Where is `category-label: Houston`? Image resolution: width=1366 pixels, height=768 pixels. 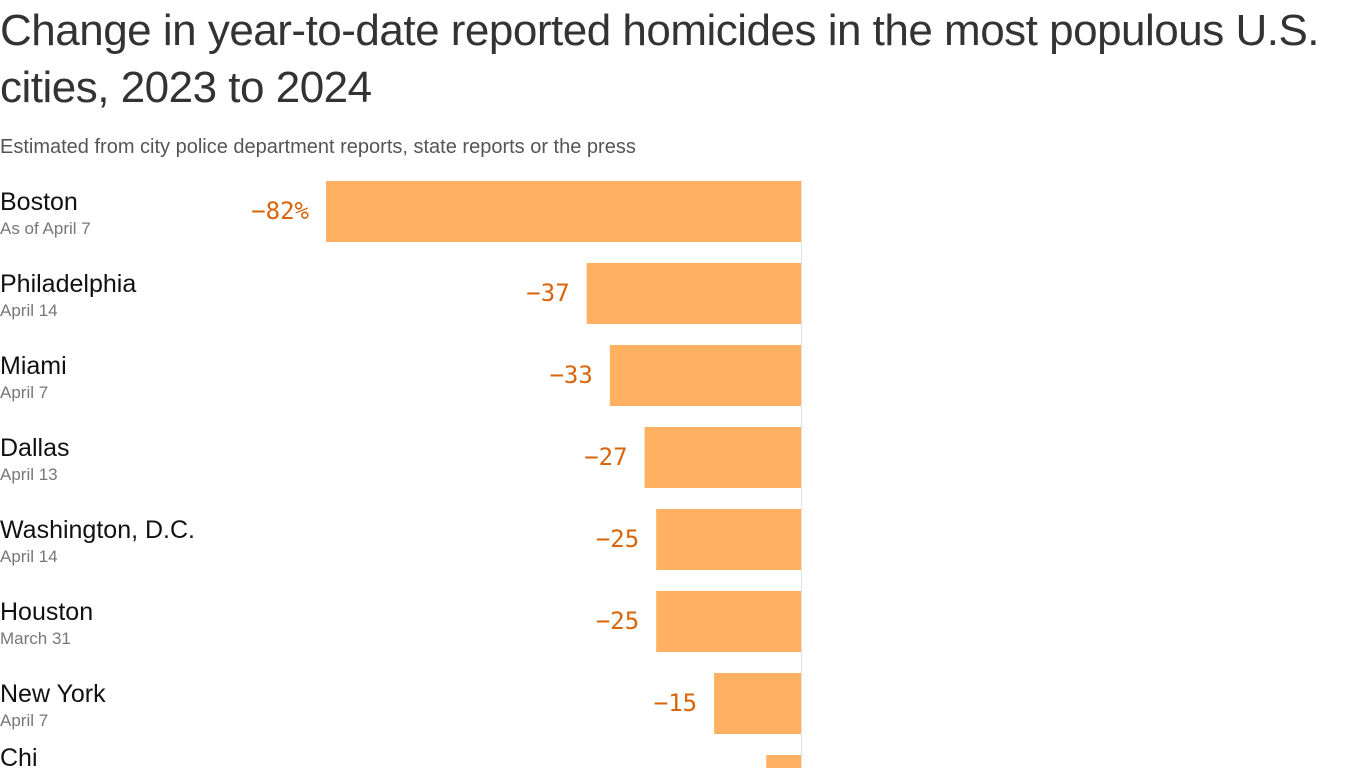 category-label: Houston is located at coordinates (46, 612).